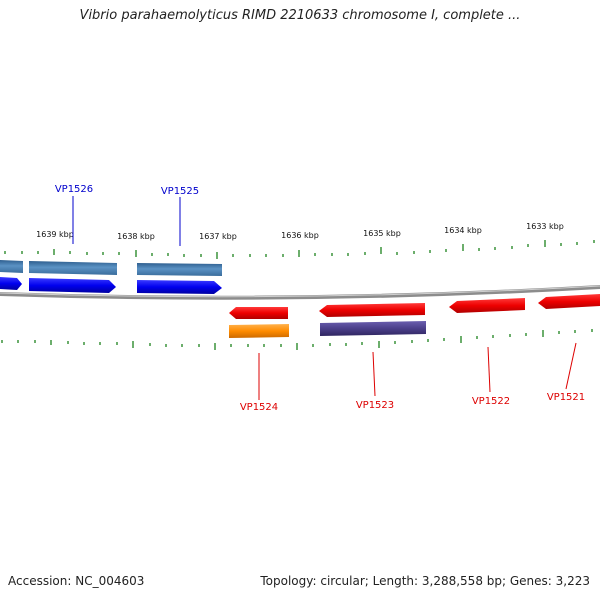 The width and height of the screenshot is (600, 600). I want to click on upper-ruler-ticks, so click(299, 249).